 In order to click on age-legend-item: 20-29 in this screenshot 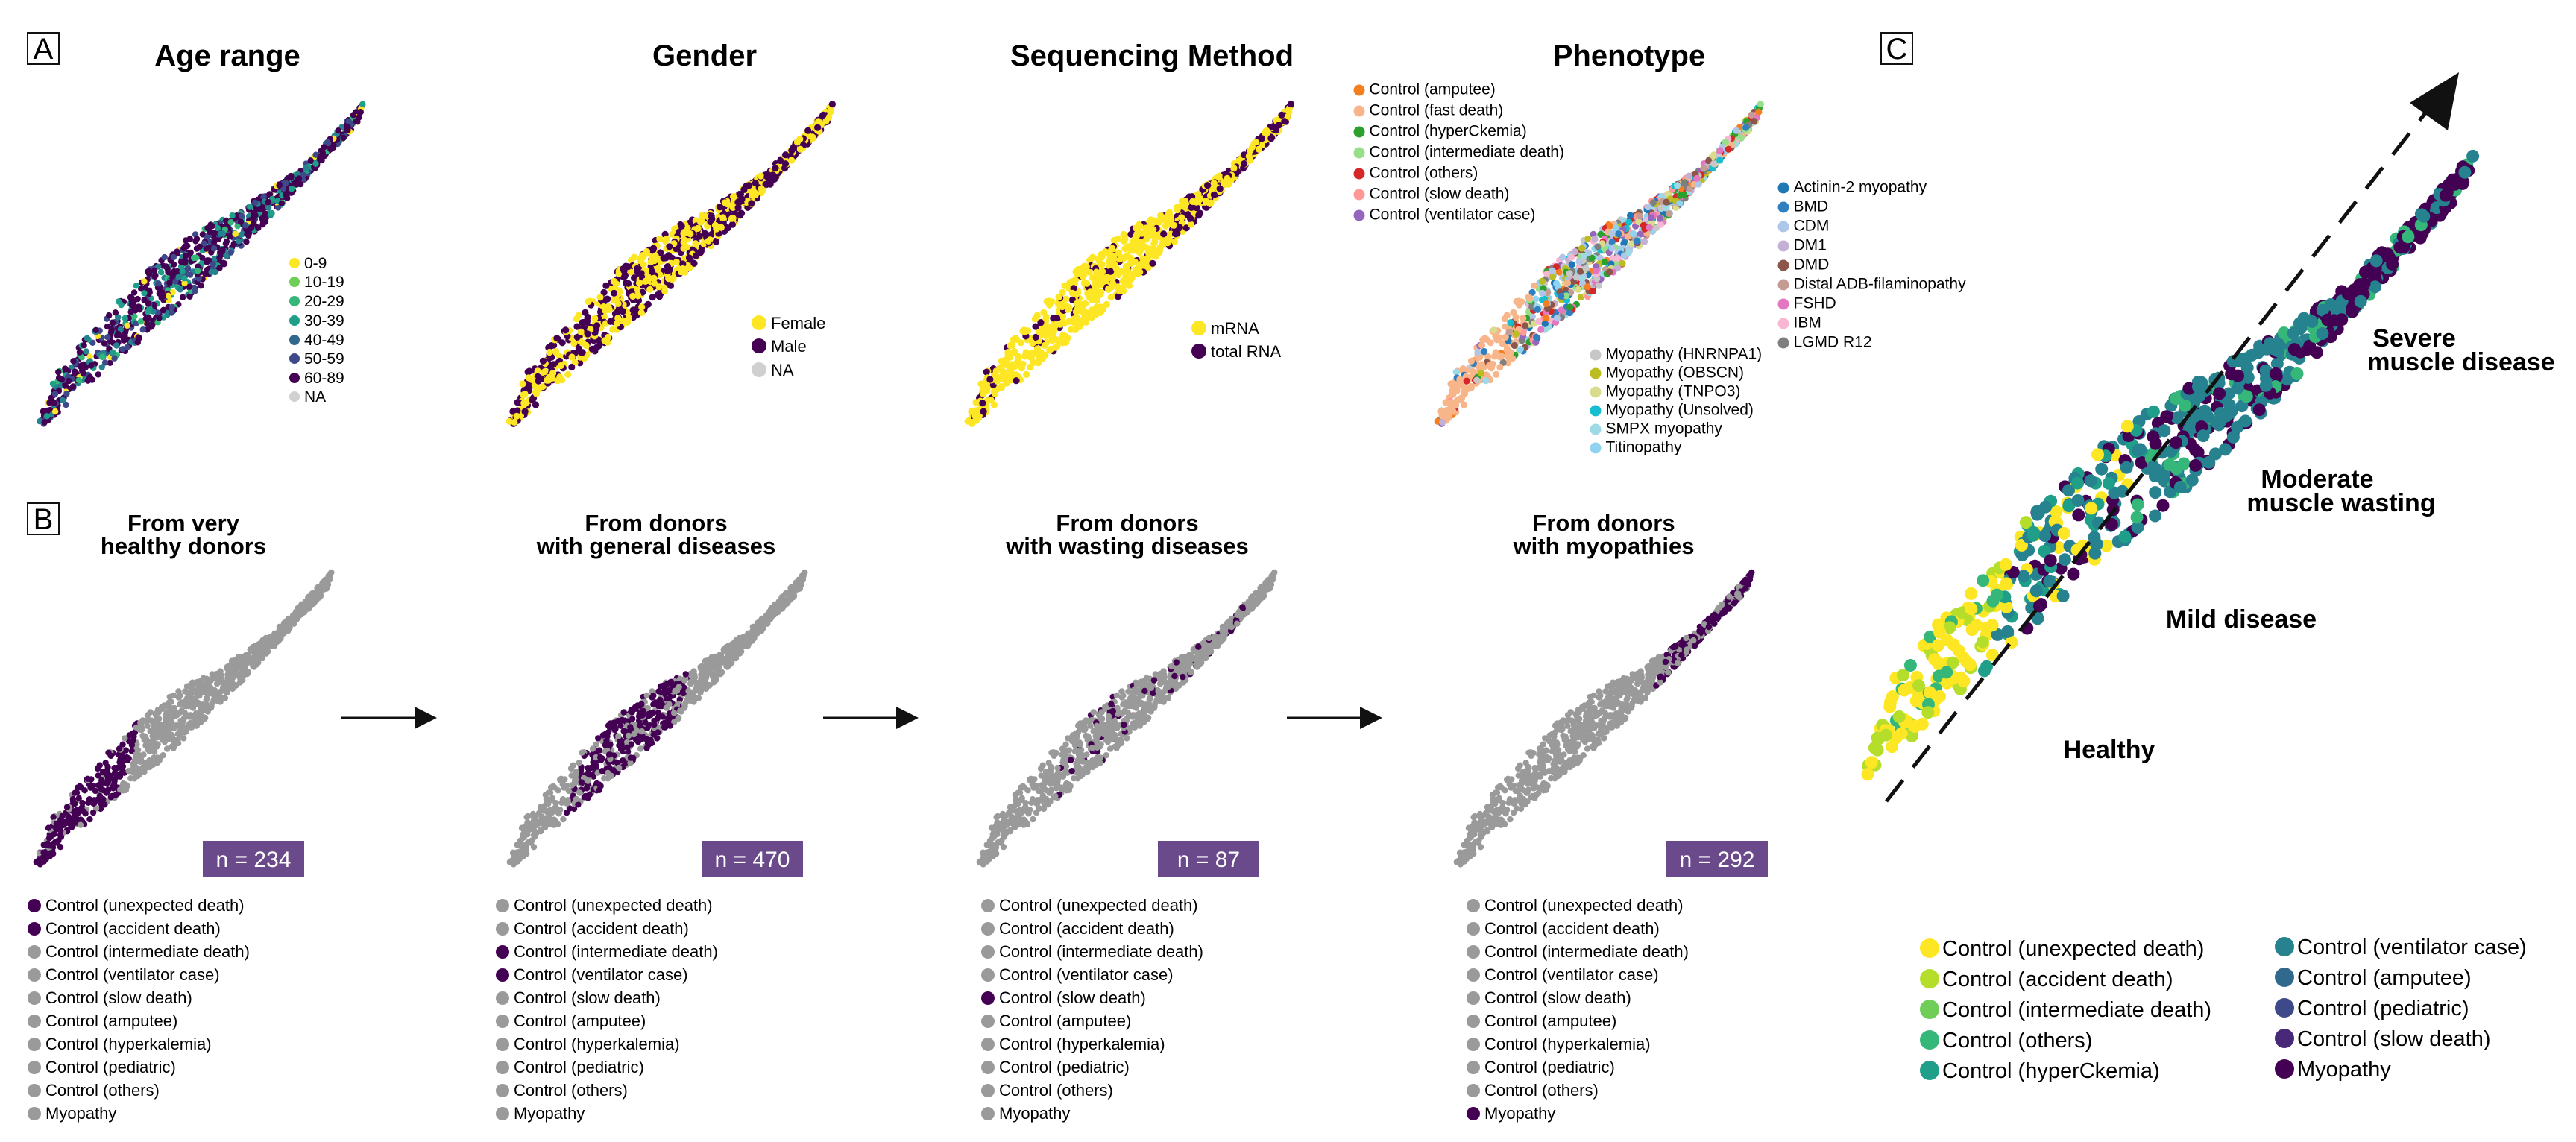, I will do `click(316, 301)`.